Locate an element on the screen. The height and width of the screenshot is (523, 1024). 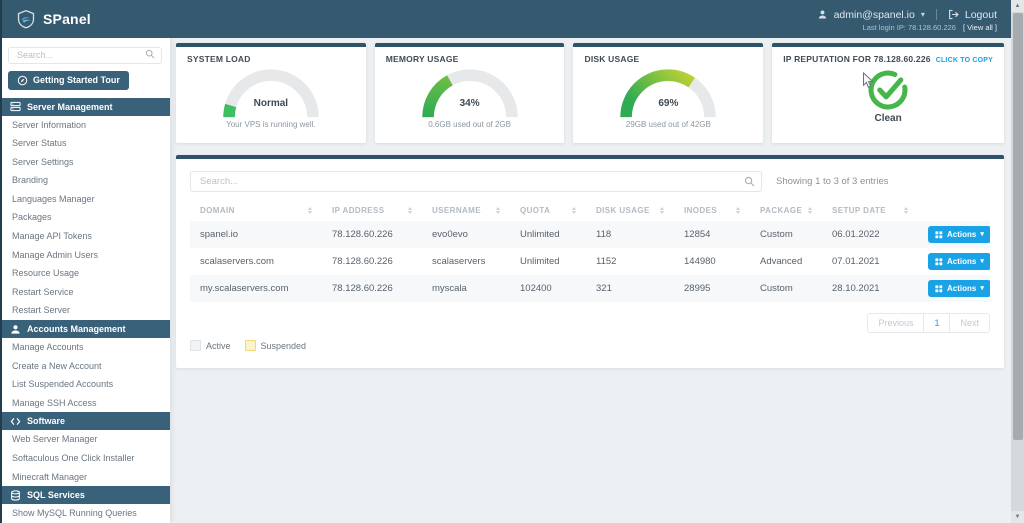
col-header-actions is located at coordinates (954, 210).